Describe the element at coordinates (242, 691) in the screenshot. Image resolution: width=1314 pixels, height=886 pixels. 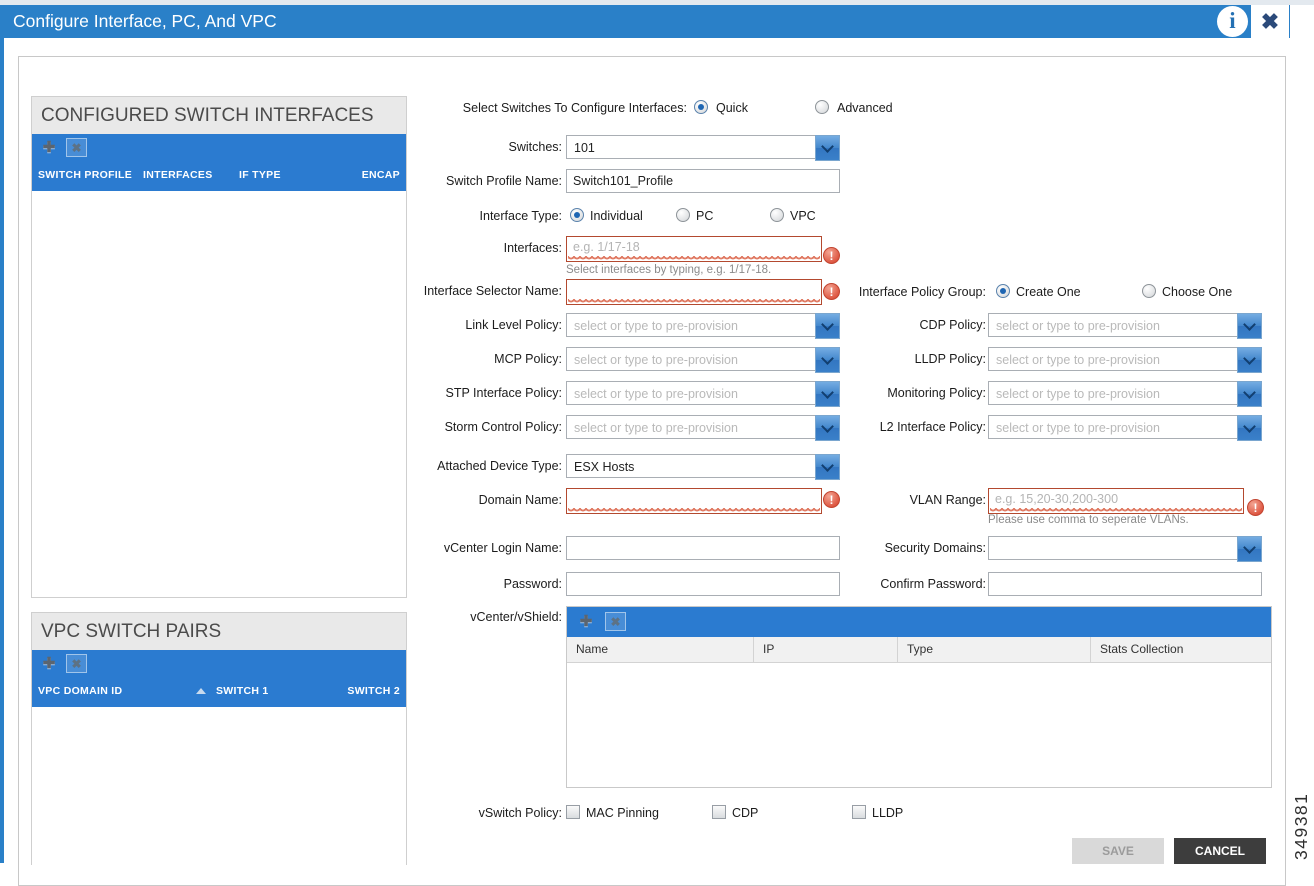
I see `column-switch-1: SWITCH 1` at that location.